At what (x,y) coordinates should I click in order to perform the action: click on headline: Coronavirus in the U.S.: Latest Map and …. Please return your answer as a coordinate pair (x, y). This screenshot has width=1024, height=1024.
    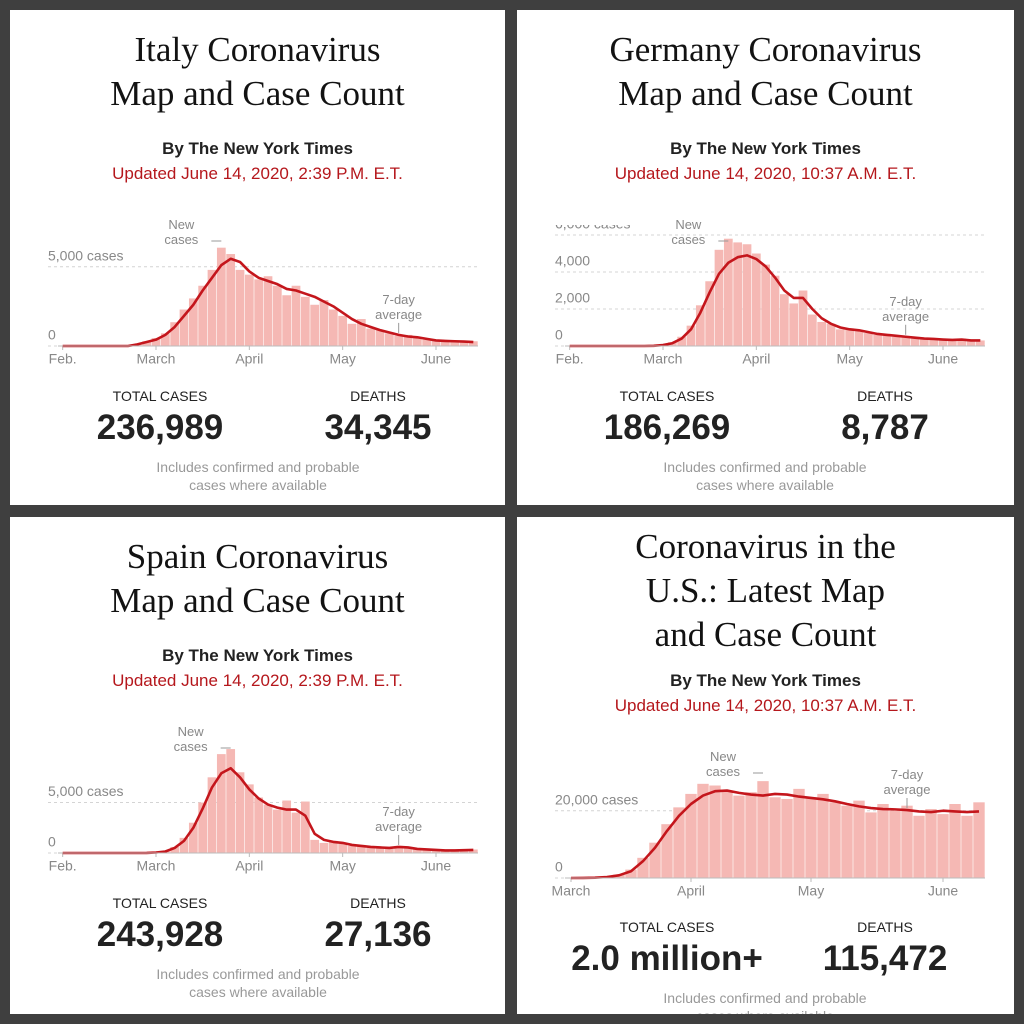
    Looking at the image, I should click on (765, 590).